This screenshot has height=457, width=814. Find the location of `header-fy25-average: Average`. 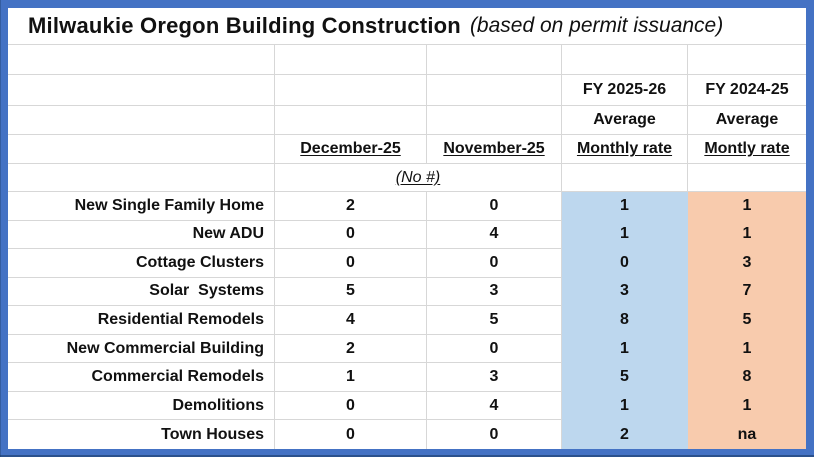

header-fy25-average: Average is located at coordinates (747, 120).